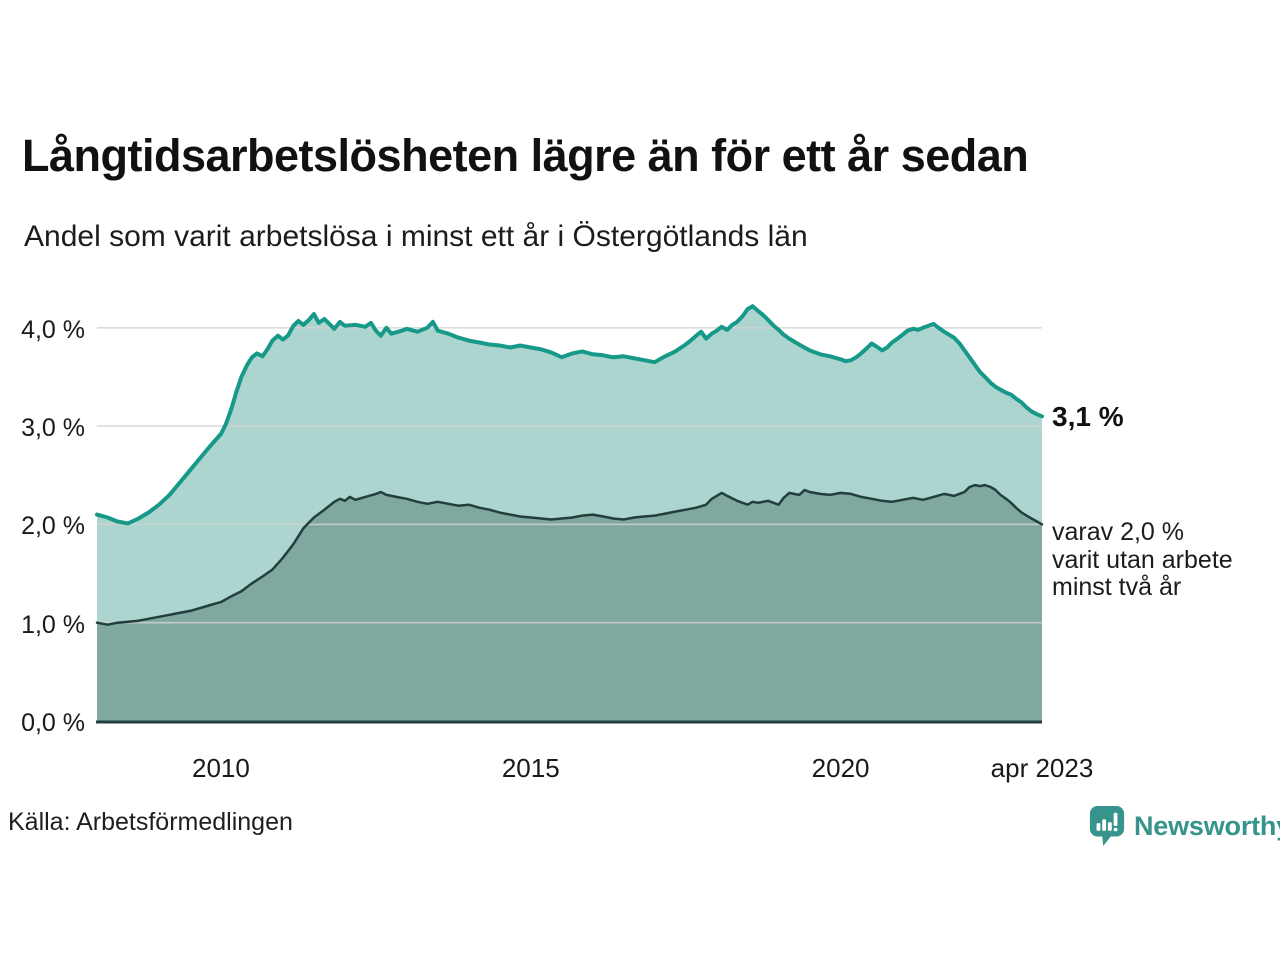 The height and width of the screenshot is (960, 1280). What do you see at coordinates (569, 554) in the screenshot?
I see `series2-line` at bounding box center [569, 554].